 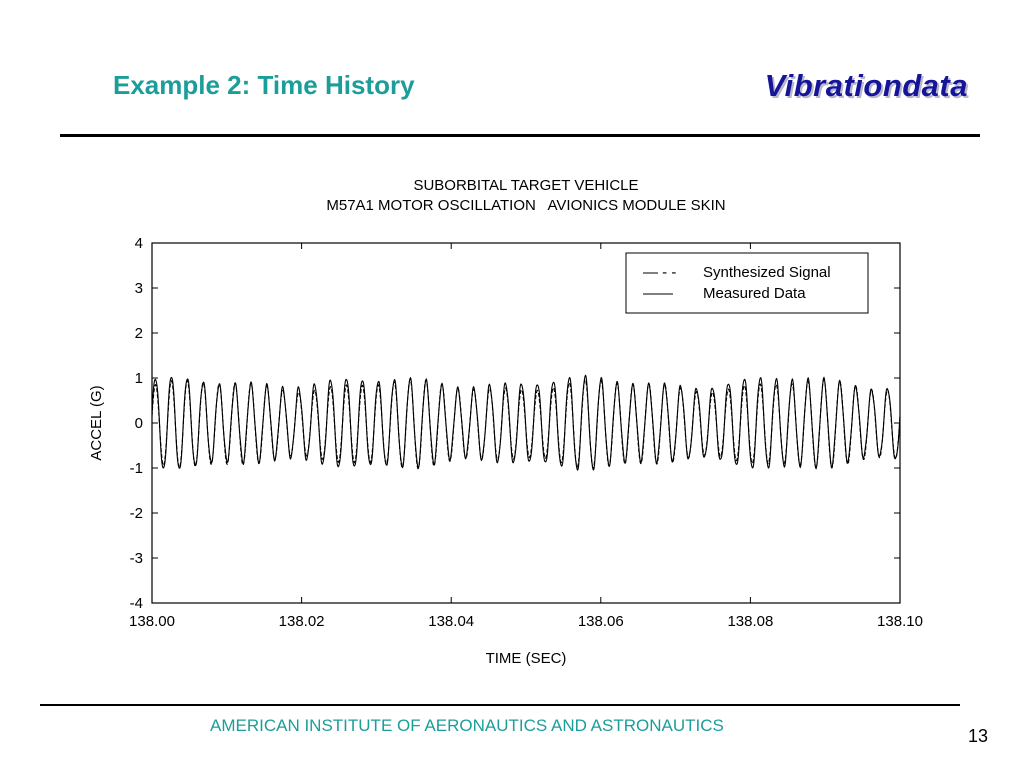 What do you see at coordinates (96, 422) in the screenshot?
I see `y-axis-label: ACCEL (G)` at bounding box center [96, 422].